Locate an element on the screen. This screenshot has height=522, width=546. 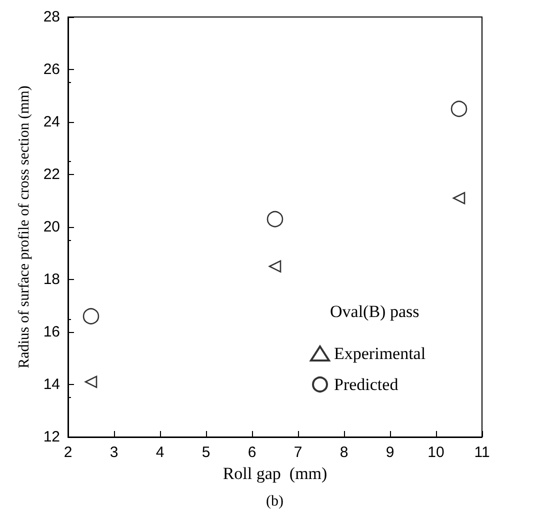
x-tick-label: 4 is located at coordinates (160, 452).